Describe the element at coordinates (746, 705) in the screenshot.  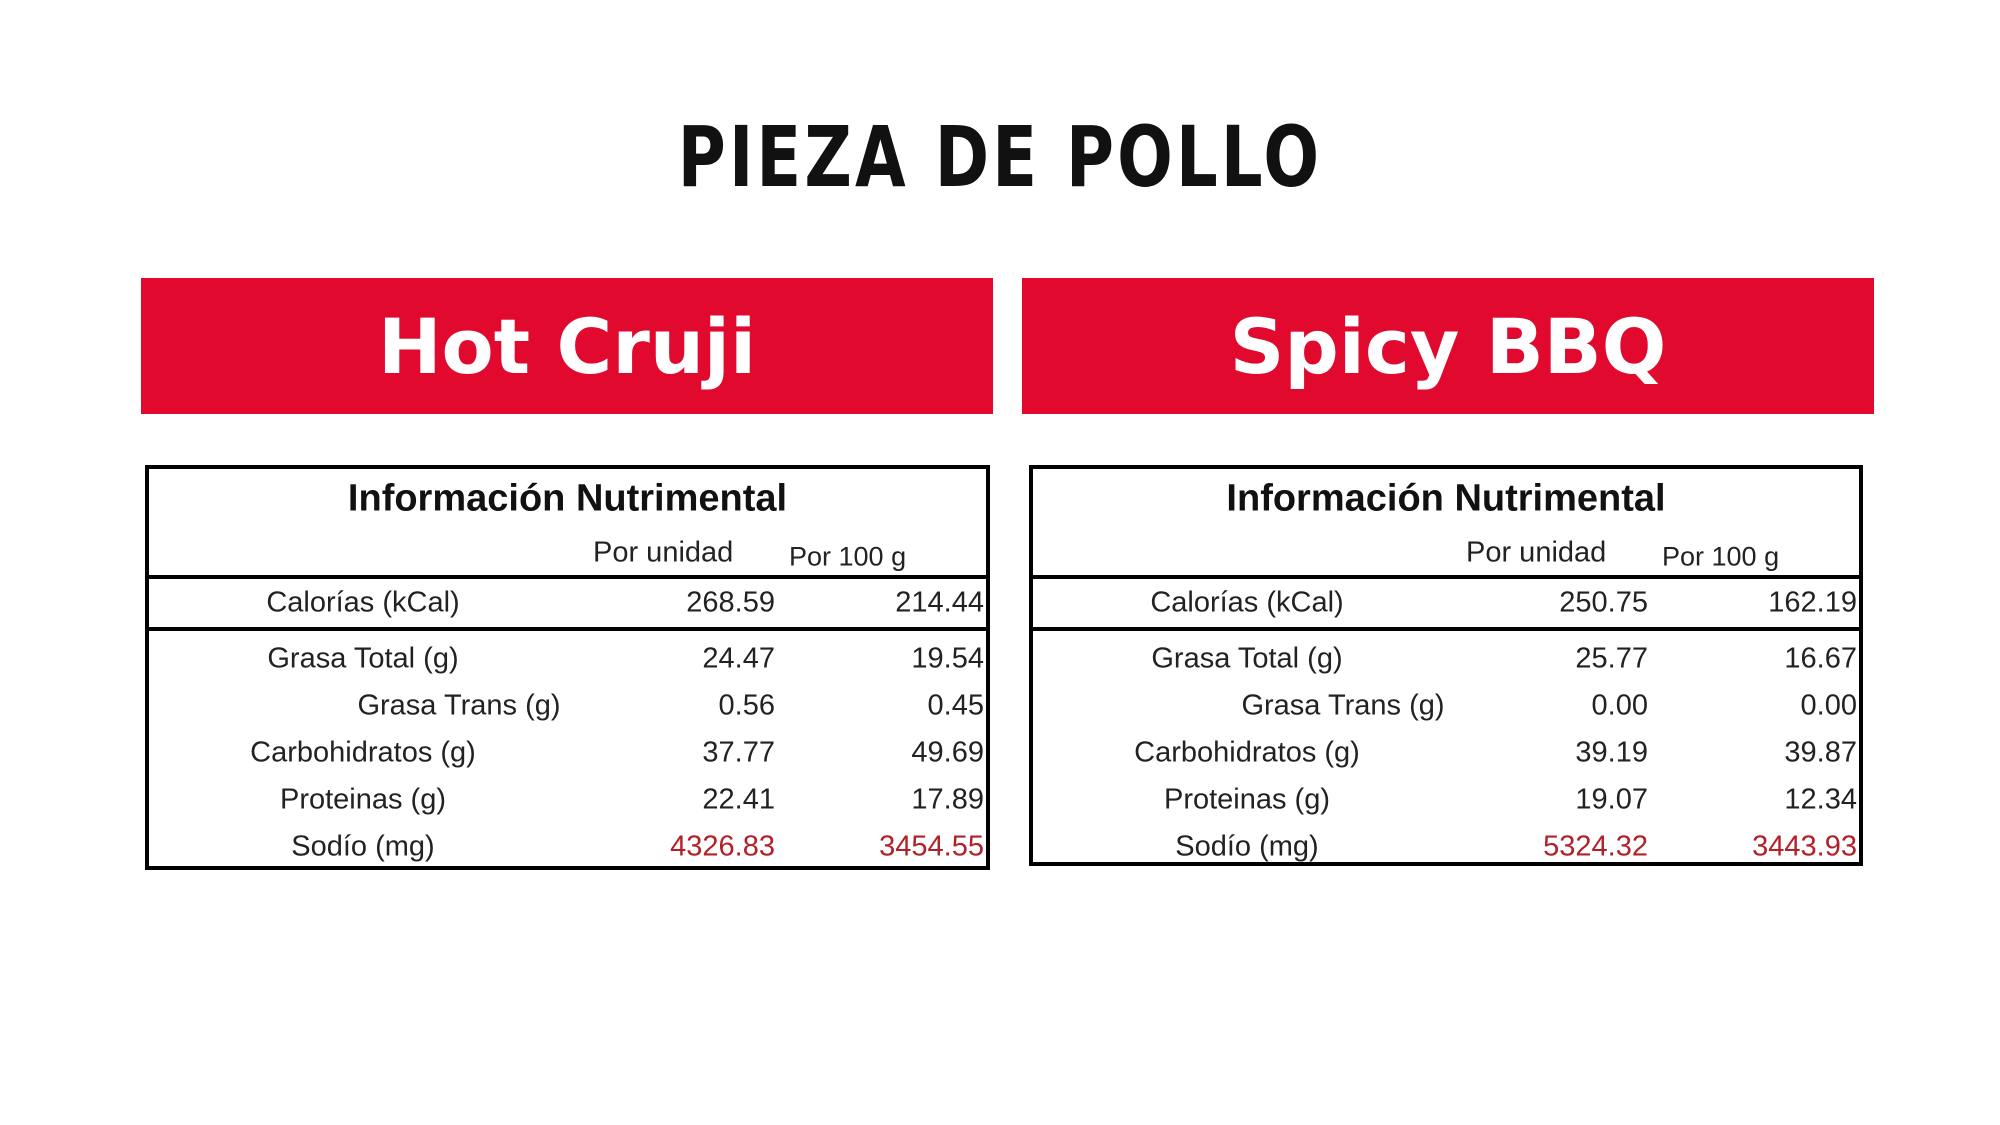
I see `value-cell: 0.56` at that location.